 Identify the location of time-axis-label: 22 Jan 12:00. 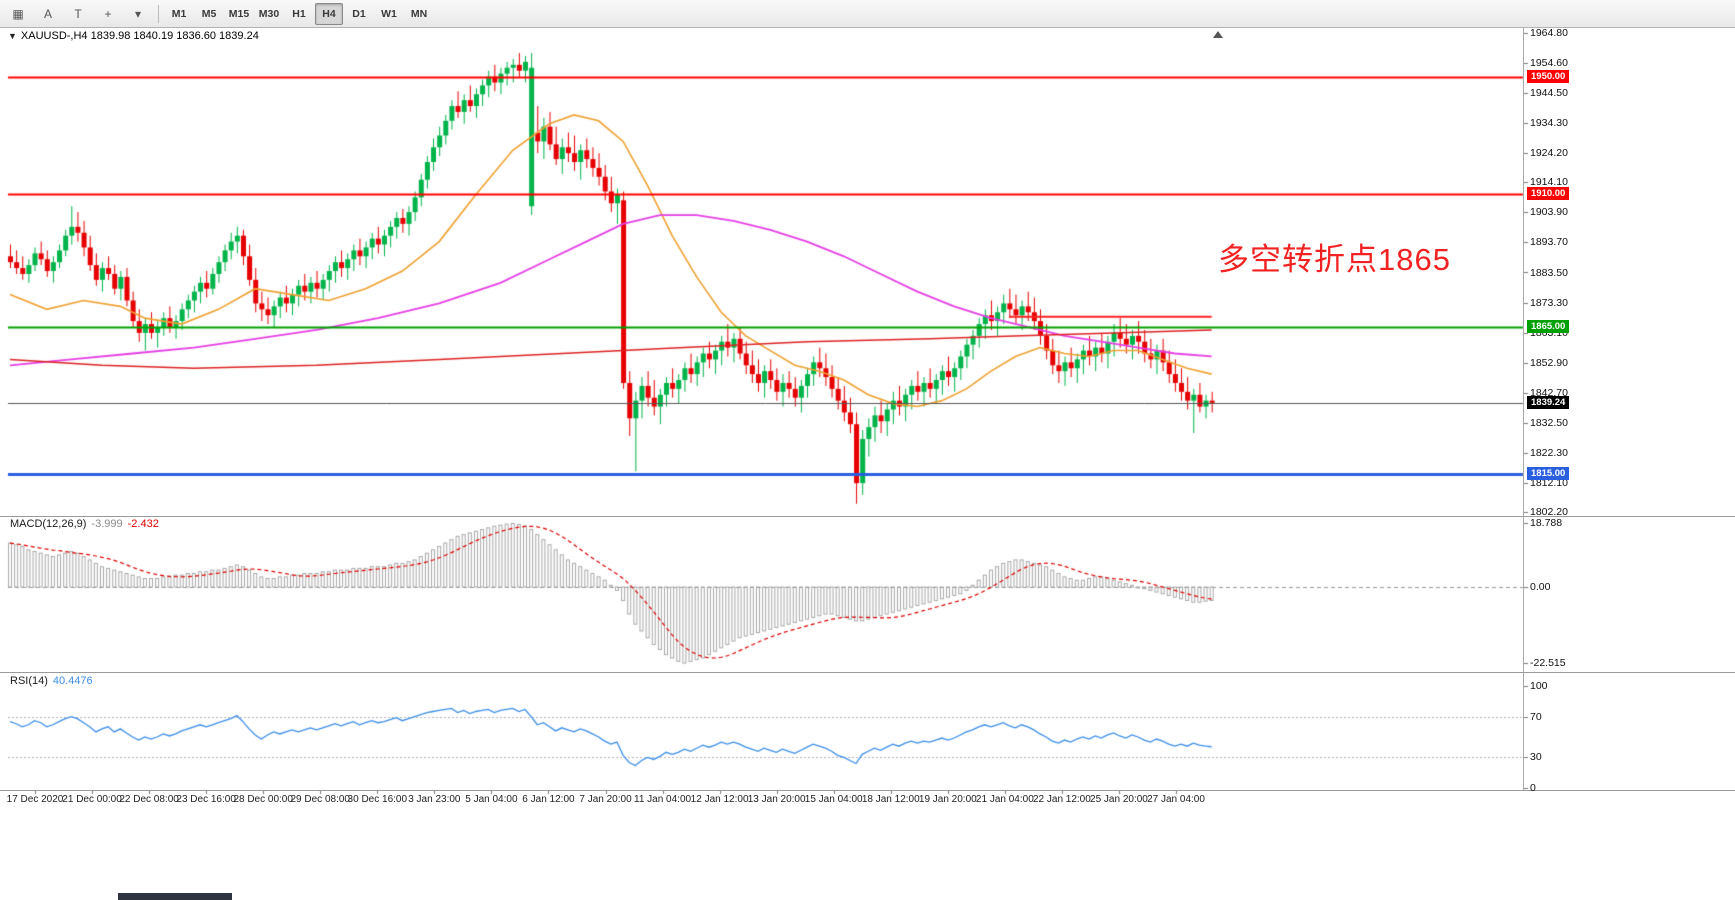
(1061, 799).